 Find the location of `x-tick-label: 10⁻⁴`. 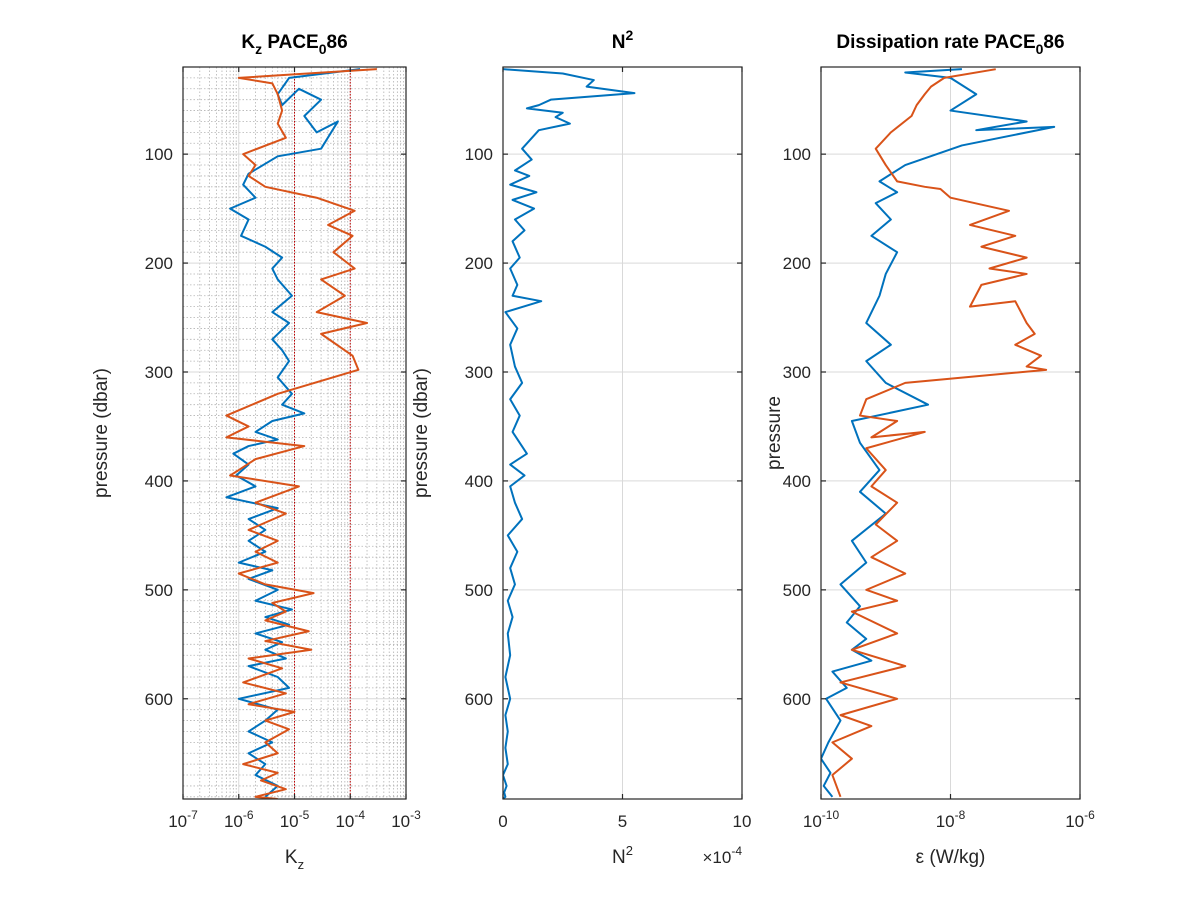

x-tick-label: 10⁻⁴ is located at coordinates (350, 819).